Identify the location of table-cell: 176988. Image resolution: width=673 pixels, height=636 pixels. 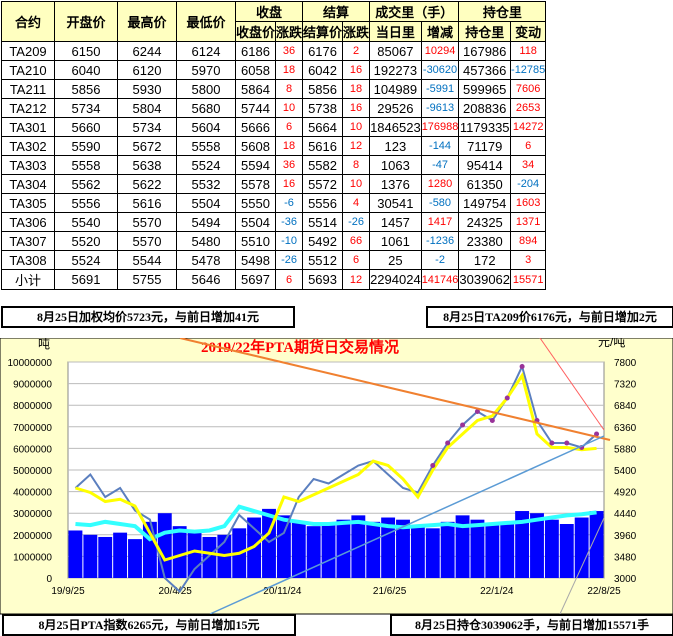
(440, 127).